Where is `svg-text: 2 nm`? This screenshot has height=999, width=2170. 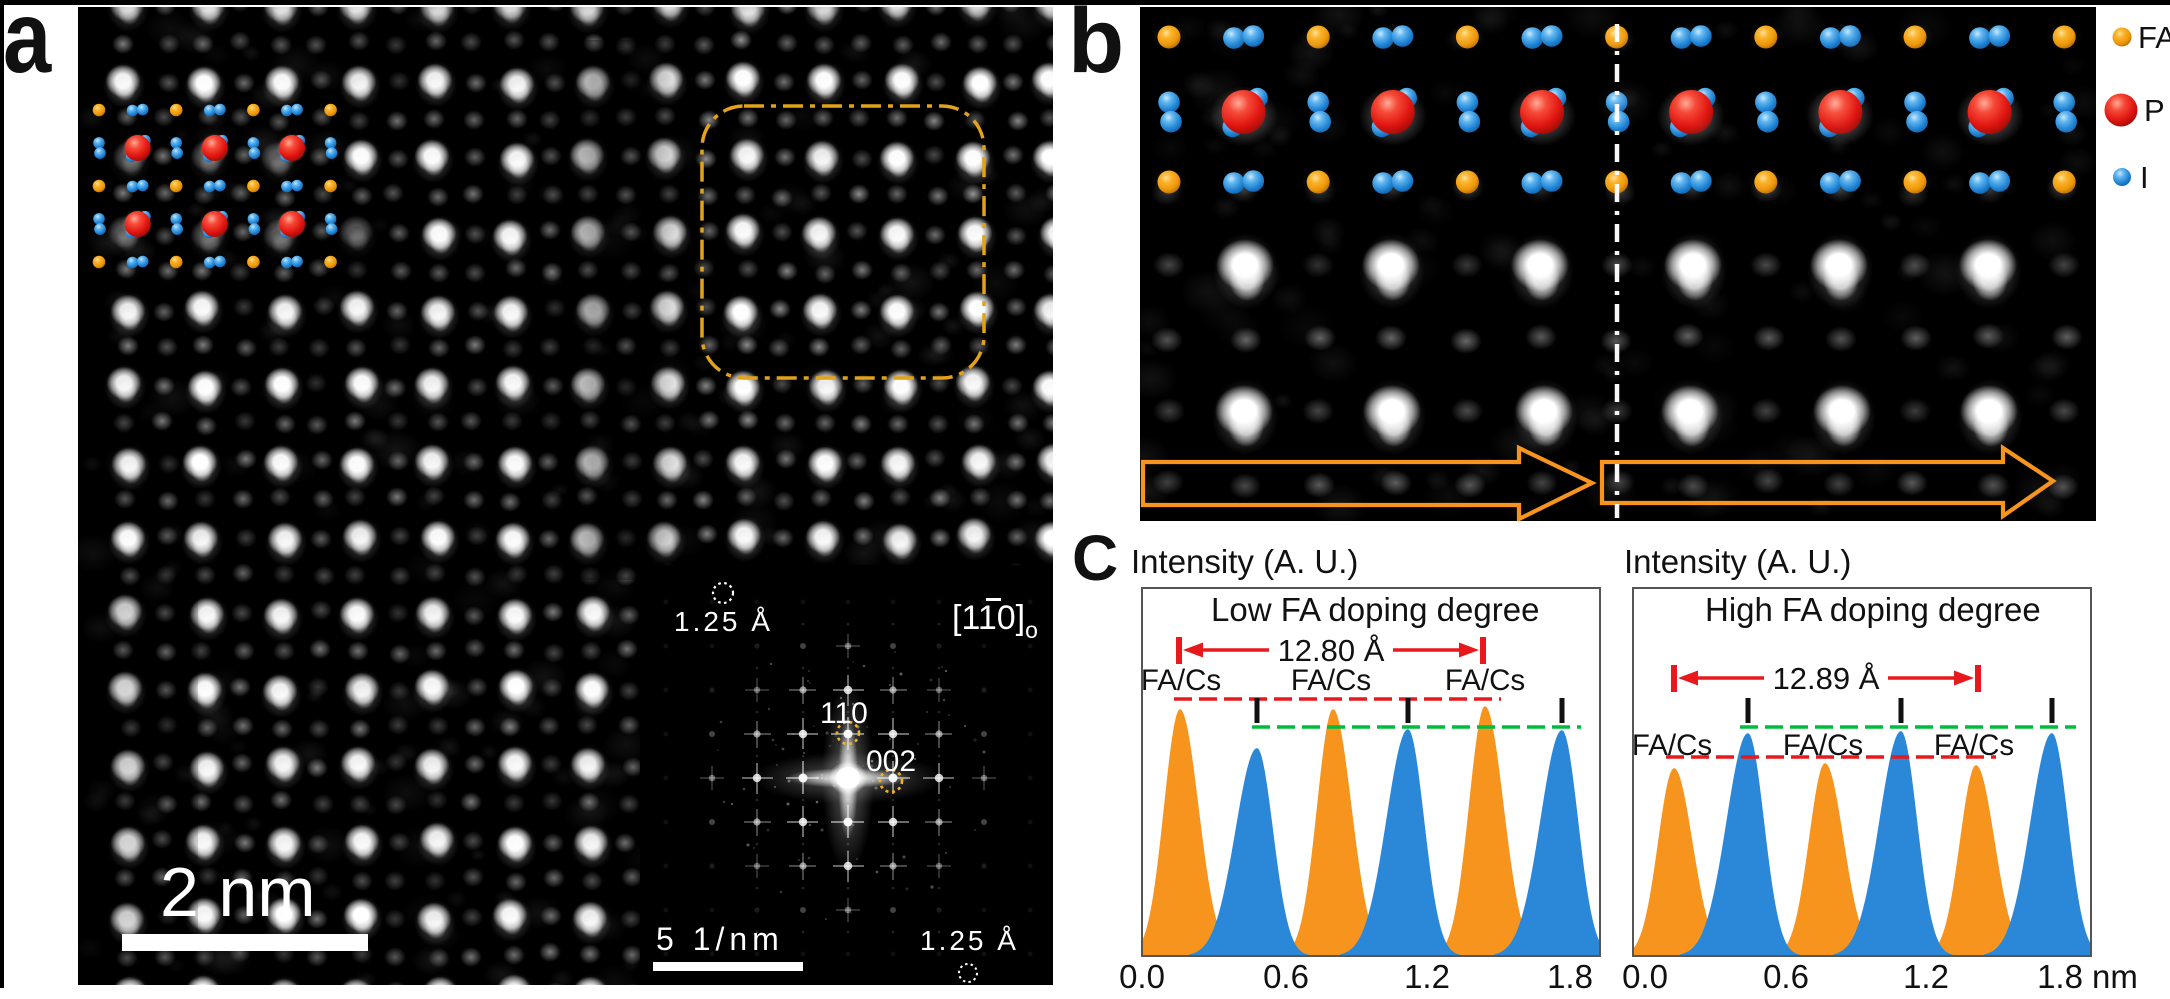 svg-text: 2 nm is located at coordinates (238, 892).